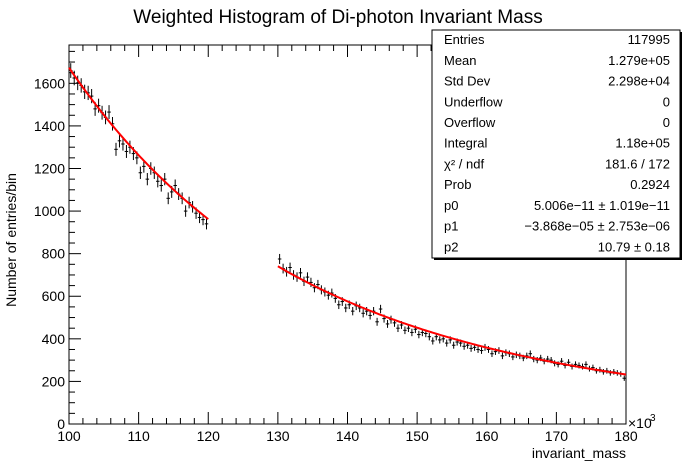 Image resolution: width=696 pixels, height=472 pixels. I want to click on x-tick-label: 100, so click(69, 436).